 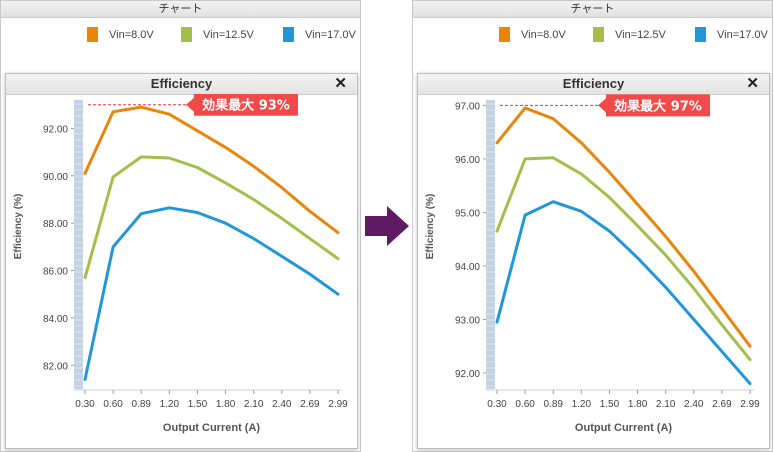 What do you see at coordinates (467, 267) in the screenshot?
I see `y-tick-label: 94.00` at bounding box center [467, 267].